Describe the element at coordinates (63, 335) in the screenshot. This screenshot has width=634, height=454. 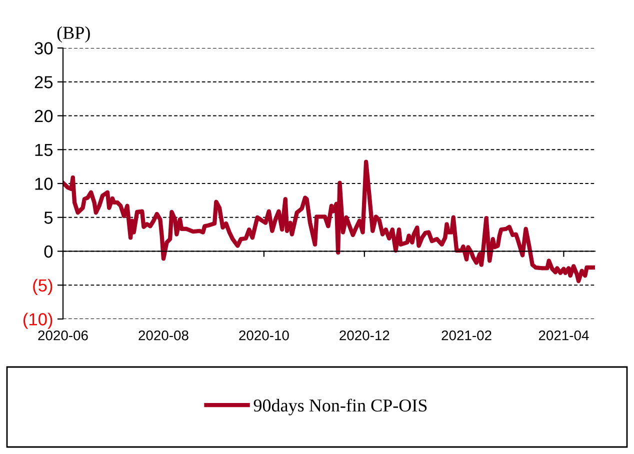
I see `x-tick-label: 2020-06` at that location.